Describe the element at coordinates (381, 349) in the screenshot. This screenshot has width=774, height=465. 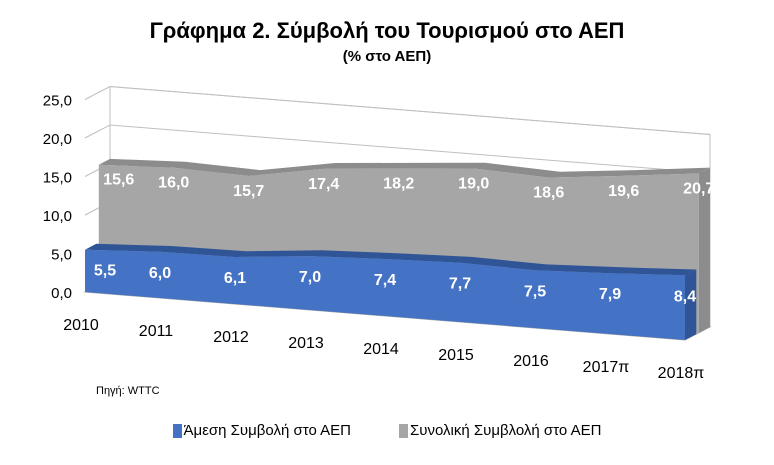
I see `x-tick-label: 2014` at that location.